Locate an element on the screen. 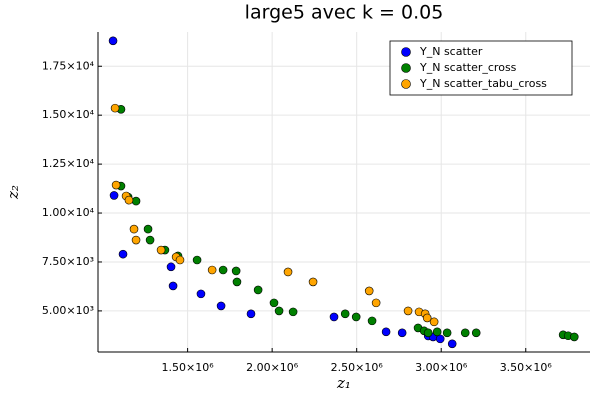  legend-box is located at coordinates (481, 68).